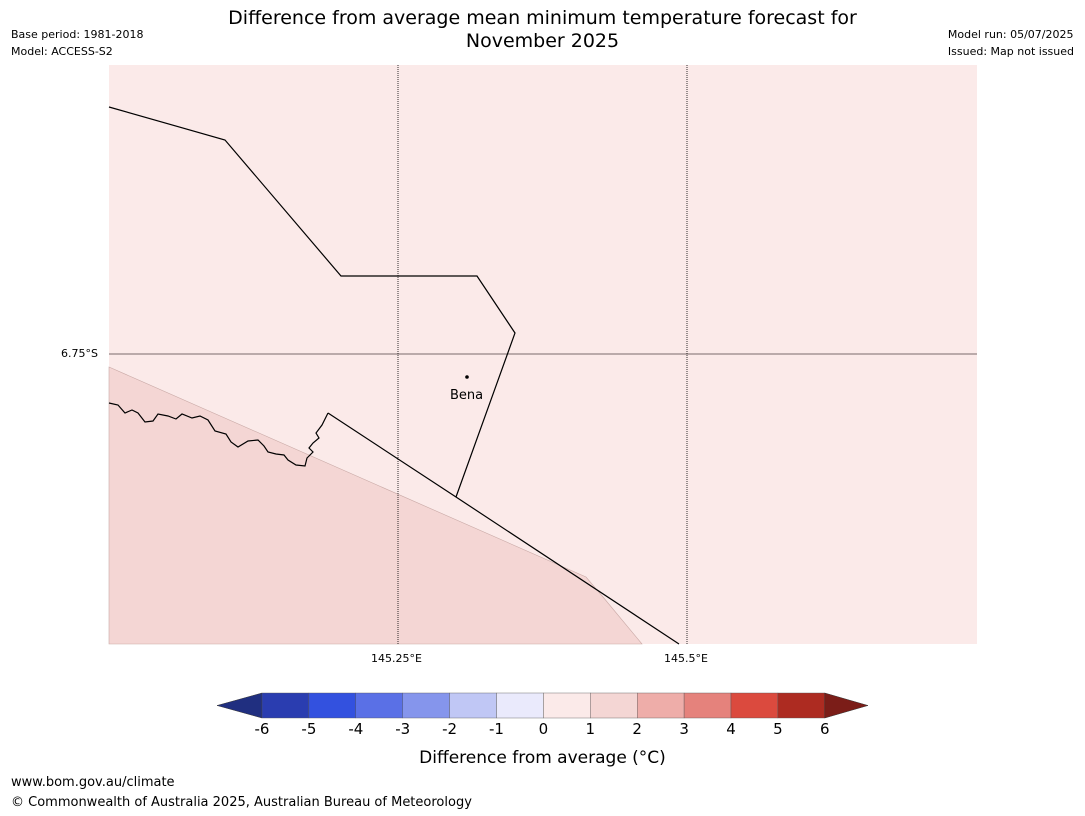 The width and height of the screenshot is (1085, 816). Describe the element at coordinates (356, 729) in the screenshot. I see `colorbar-tick-label: -4` at that location.